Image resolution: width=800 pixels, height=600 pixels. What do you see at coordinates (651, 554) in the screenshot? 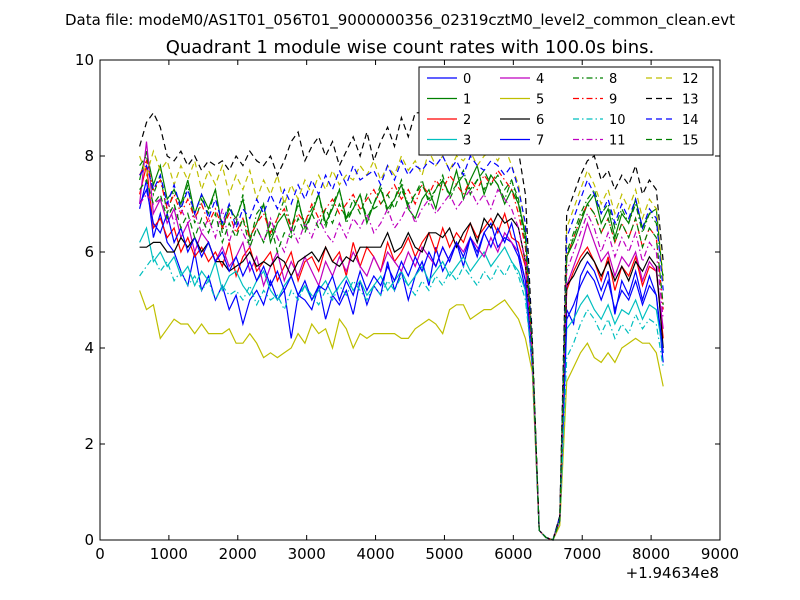
I see `x-tick-label: 8000` at bounding box center [651, 554].